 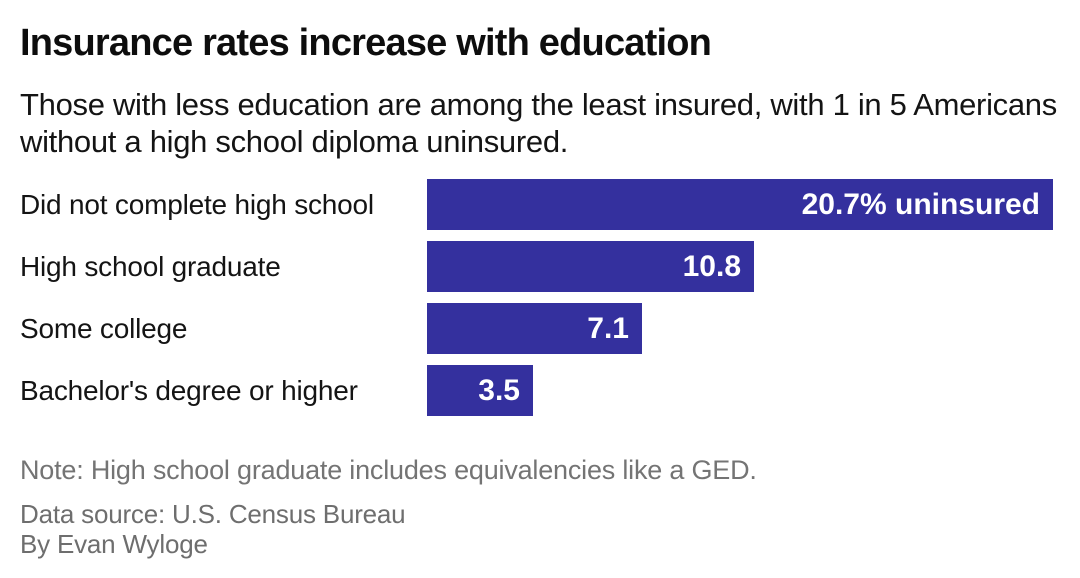 I want to click on value-label: 7.1, so click(x=608, y=328).